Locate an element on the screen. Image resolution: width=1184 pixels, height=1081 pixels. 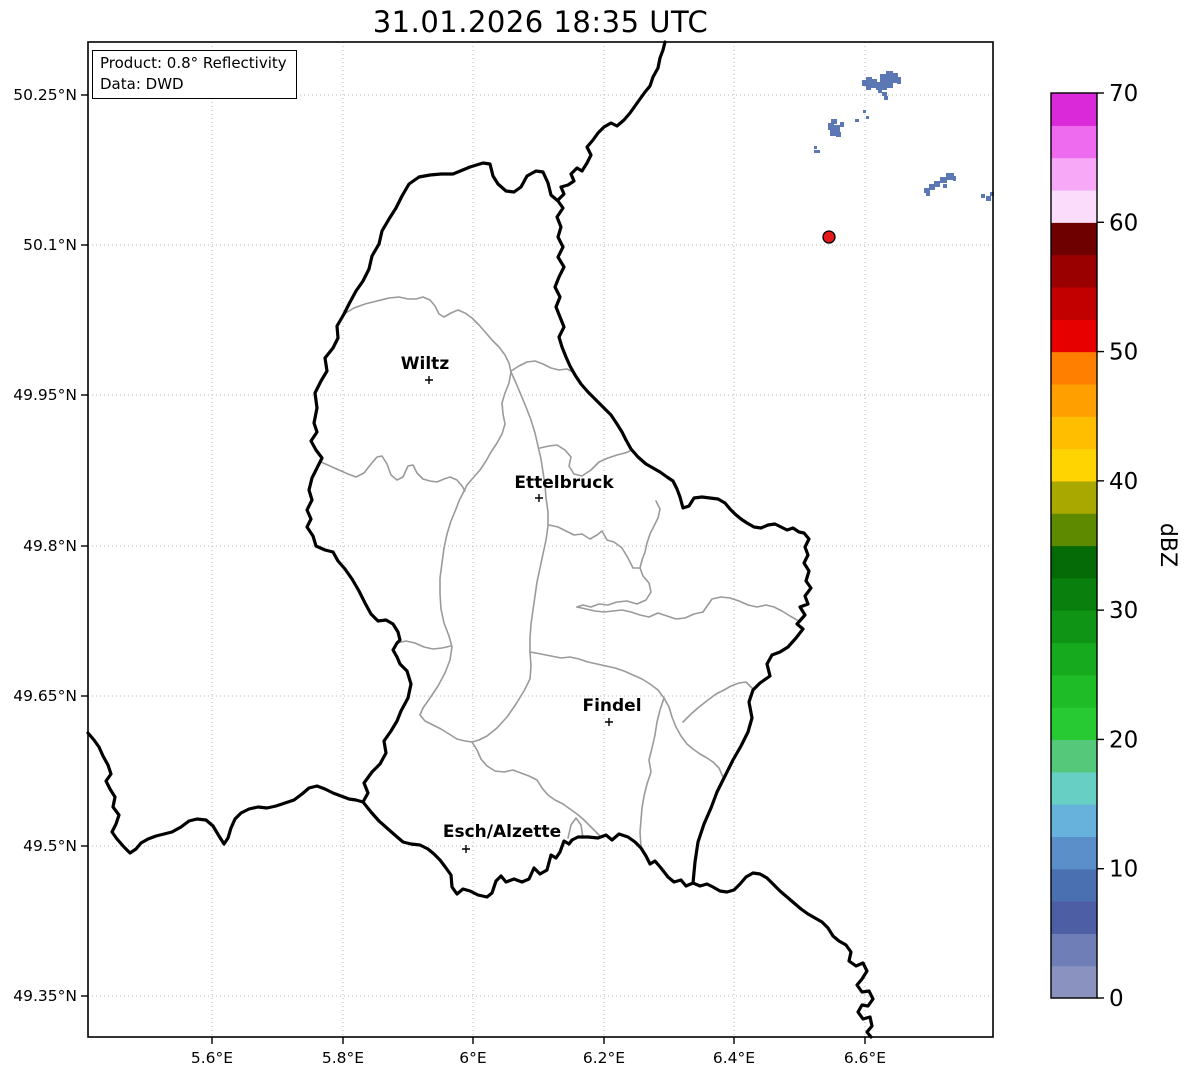
colorbar-tick-label: 30 is located at coordinates (1123, 611).